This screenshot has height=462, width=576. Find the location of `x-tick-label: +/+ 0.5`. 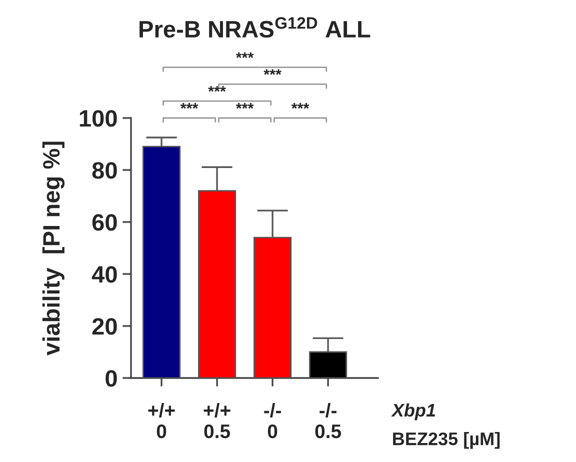

x-tick-label: +/+ 0.5 is located at coordinates (217, 420).